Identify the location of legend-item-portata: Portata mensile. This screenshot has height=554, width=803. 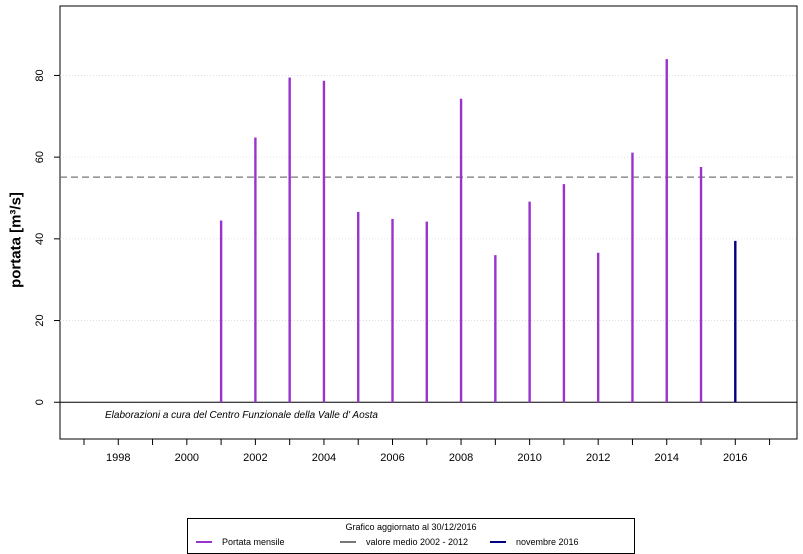
(240, 542).